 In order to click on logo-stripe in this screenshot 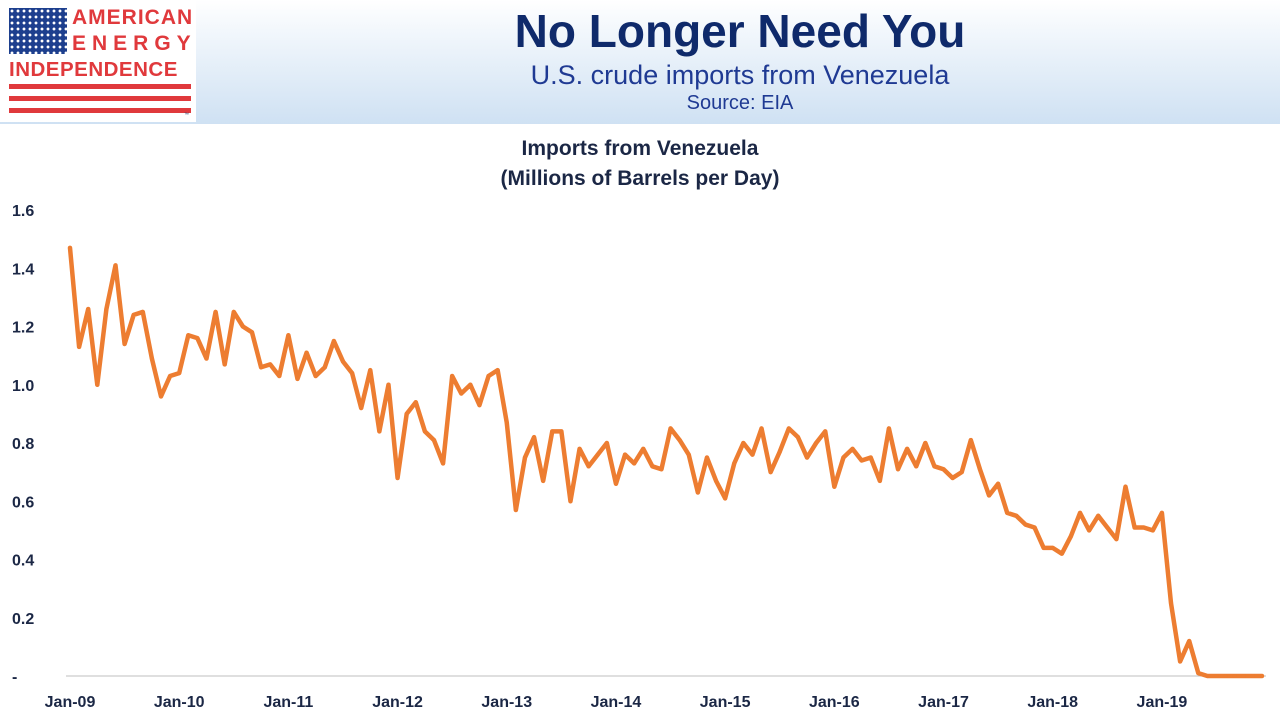, I will do `click(100, 86)`.